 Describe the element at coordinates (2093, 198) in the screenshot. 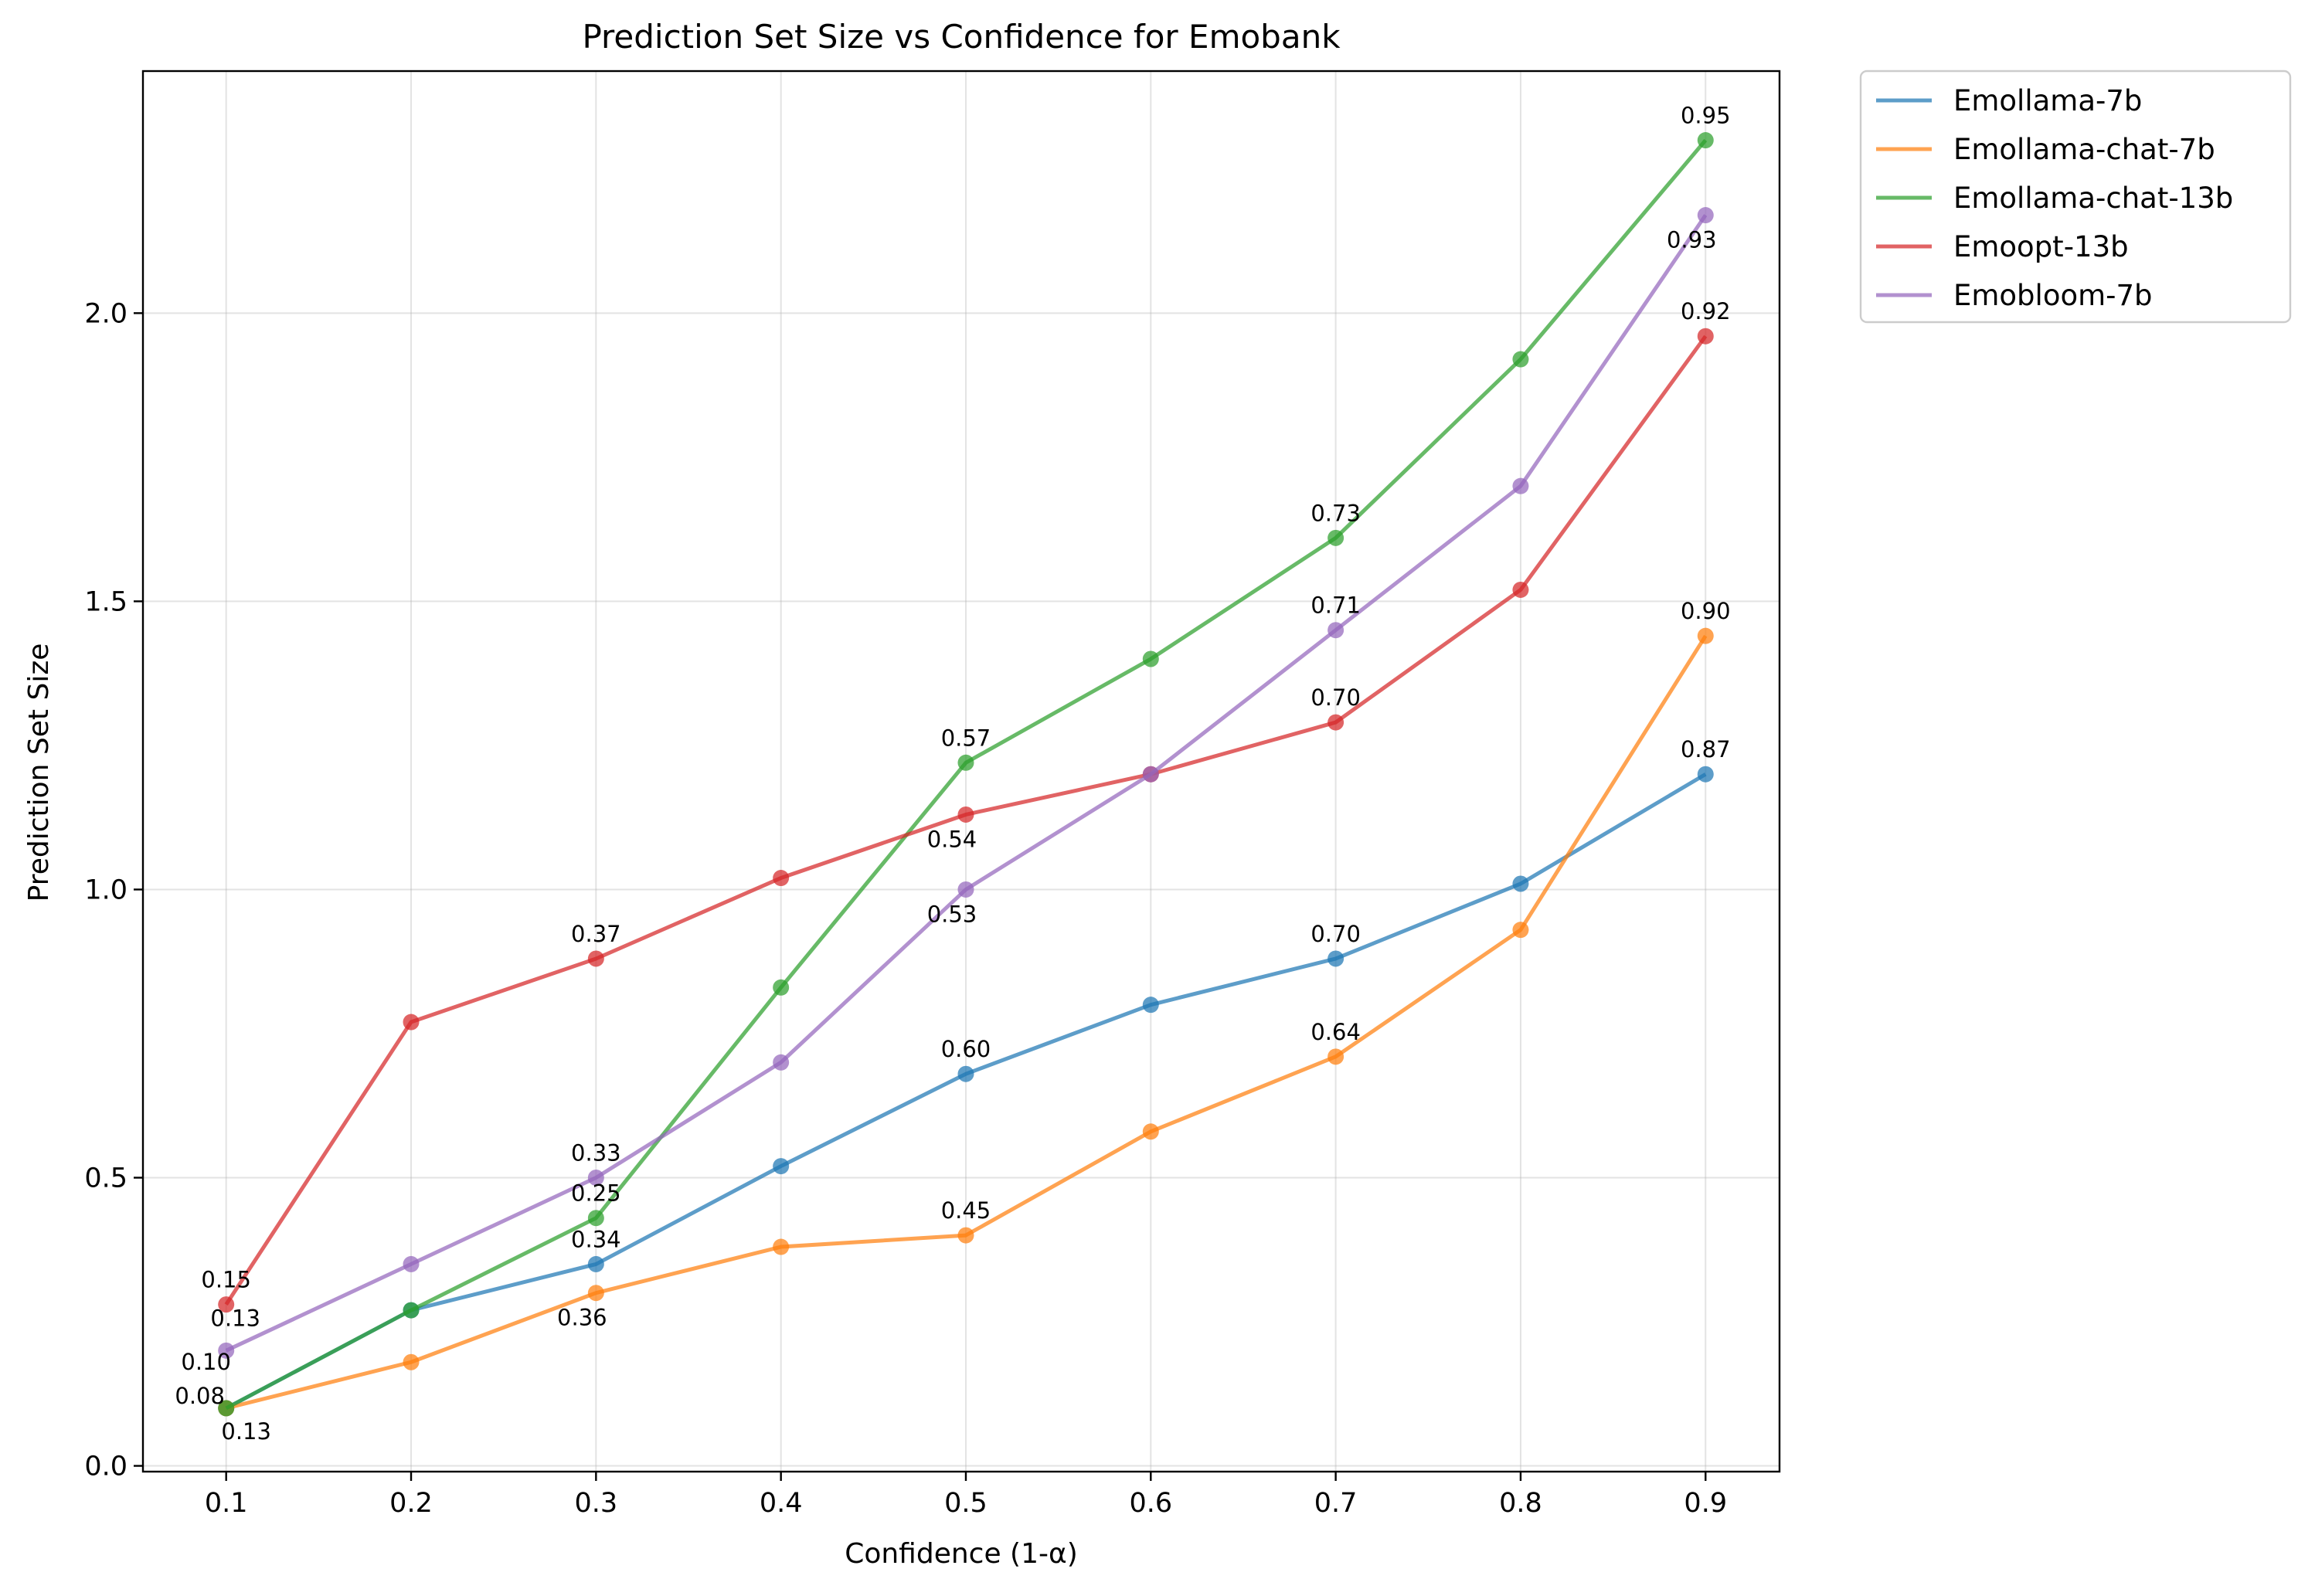

I see `legend-label: Emollama-chat-13b` at that location.